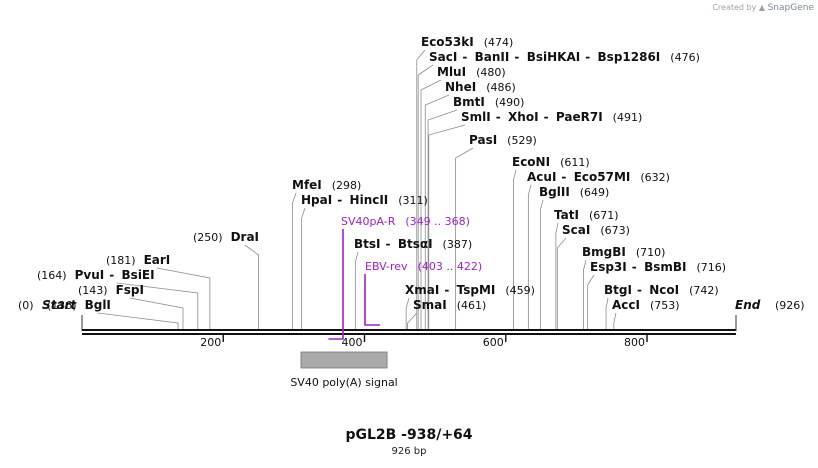 This screenshot has width=818, height=468. Describe the element at coordinates (665, 305) in the screenshot. I see `site-position-label: (753)` at that location.